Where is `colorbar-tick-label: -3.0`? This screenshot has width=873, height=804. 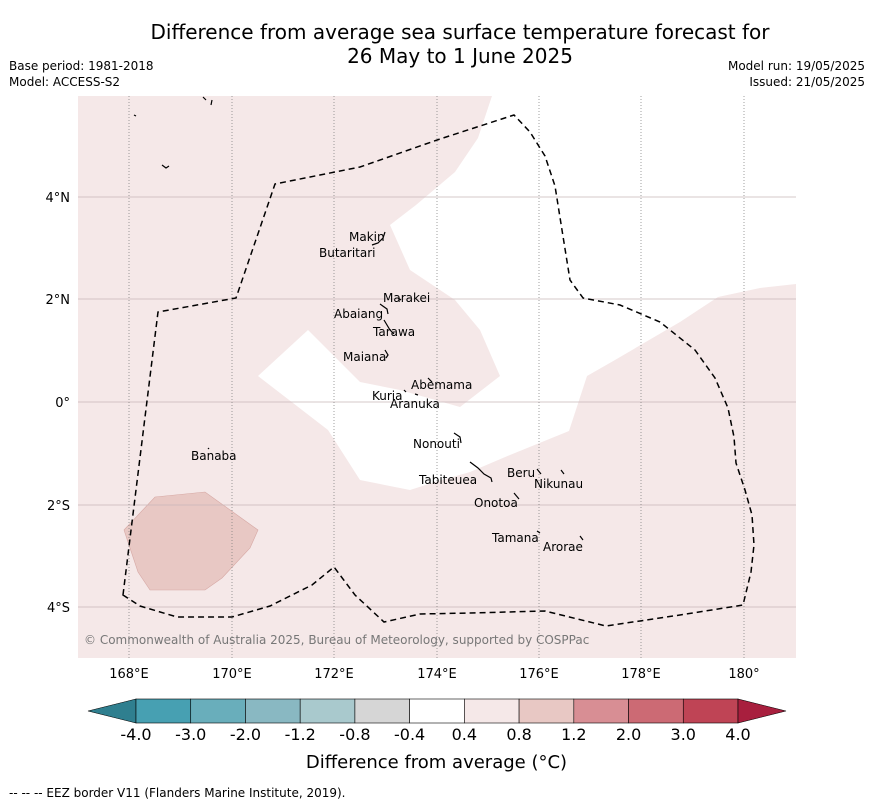
colorbar-tick-label: -3.0 is located at coordinates (190, 734).